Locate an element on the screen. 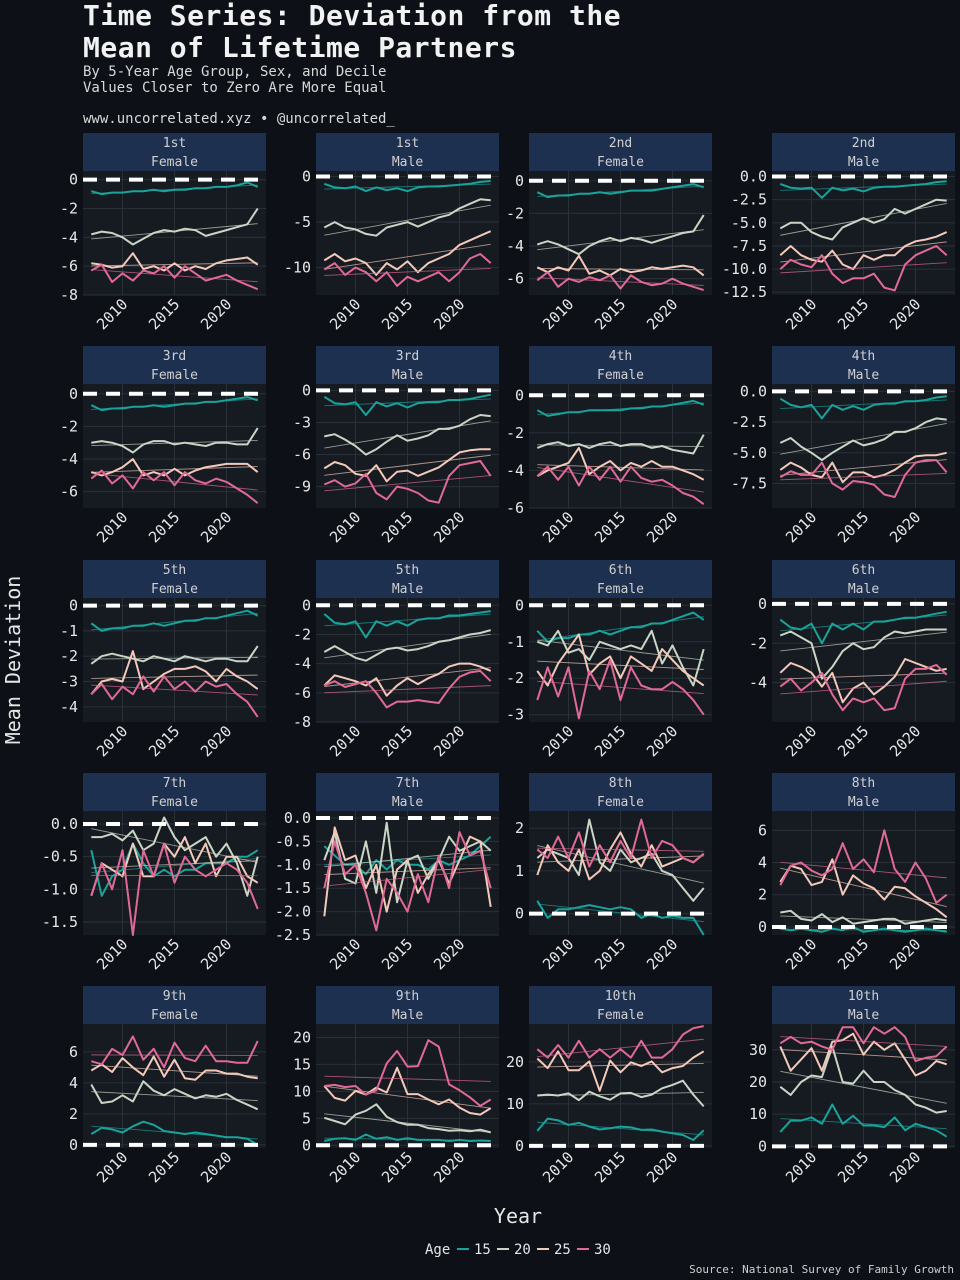 The image size is (960, 1280). y-tick-label: -12.5 is located at coordinates (744, 292).